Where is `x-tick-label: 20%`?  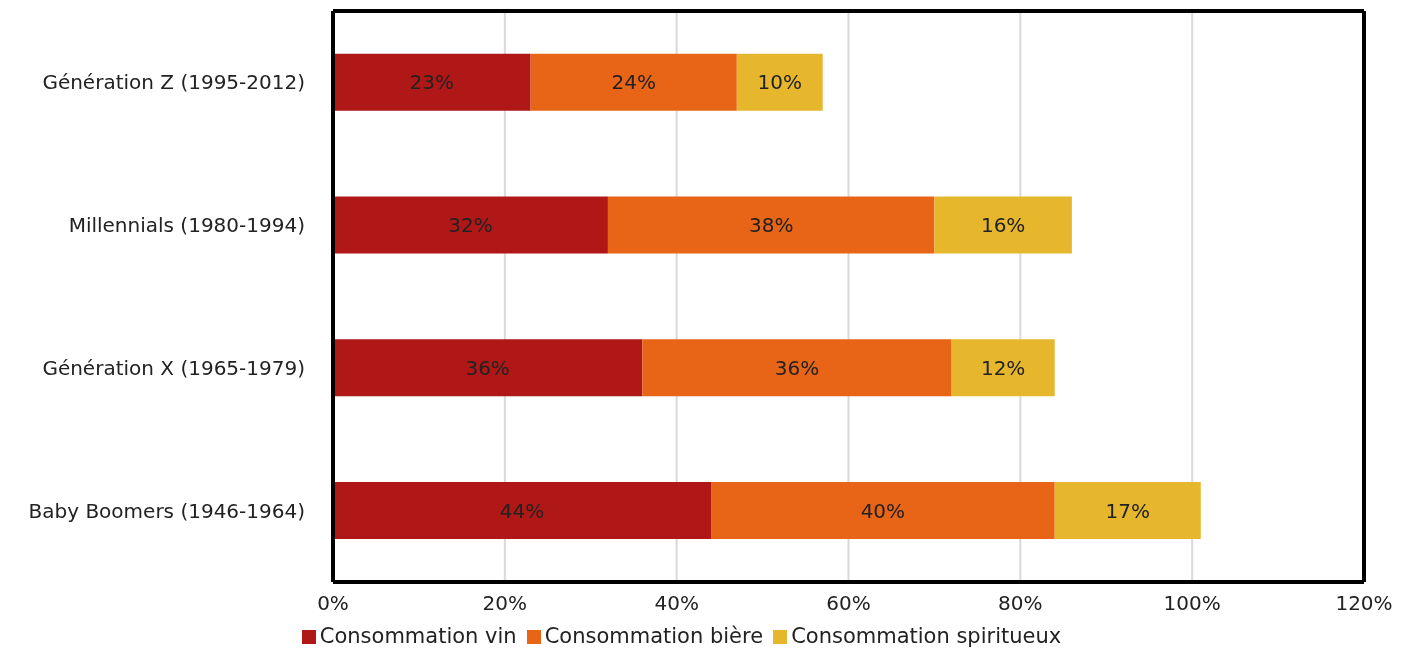 x-tick-label: 20% is located at coordinates (505, 603).